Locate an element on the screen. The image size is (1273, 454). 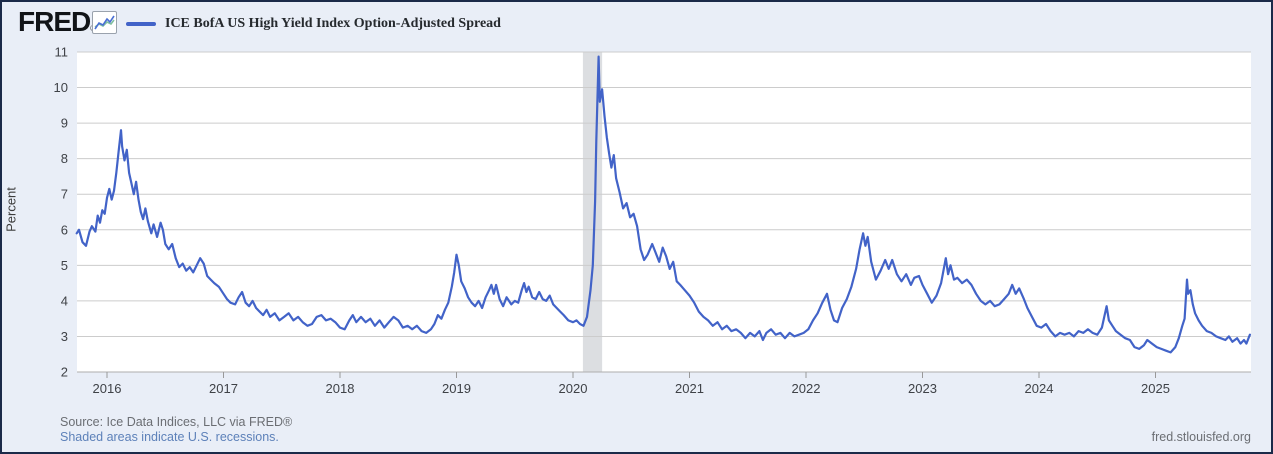
y-tick-label: 7 is located at coordinates (64, 194).